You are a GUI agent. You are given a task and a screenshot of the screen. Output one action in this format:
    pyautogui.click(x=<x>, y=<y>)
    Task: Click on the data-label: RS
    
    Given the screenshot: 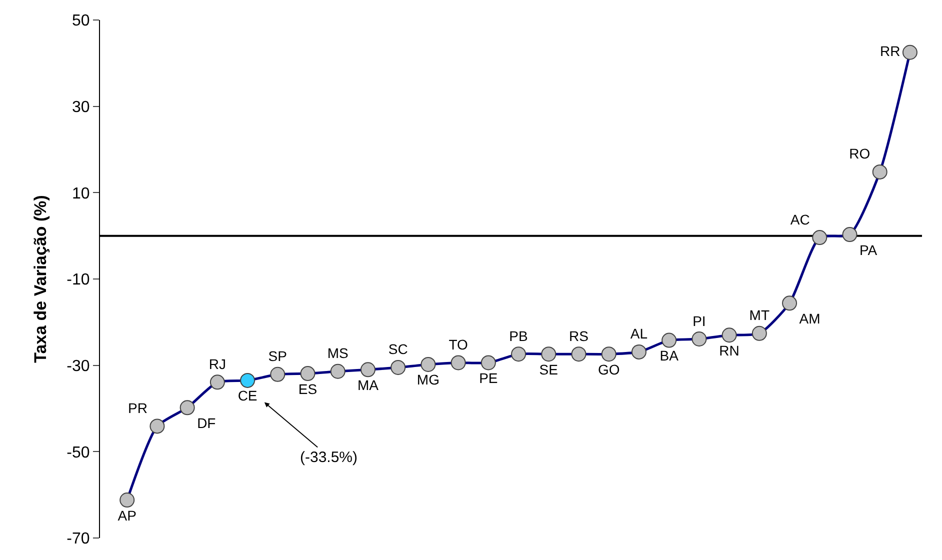 What is the action you would take?
    pyautogui.click(x=578, y=336)
    